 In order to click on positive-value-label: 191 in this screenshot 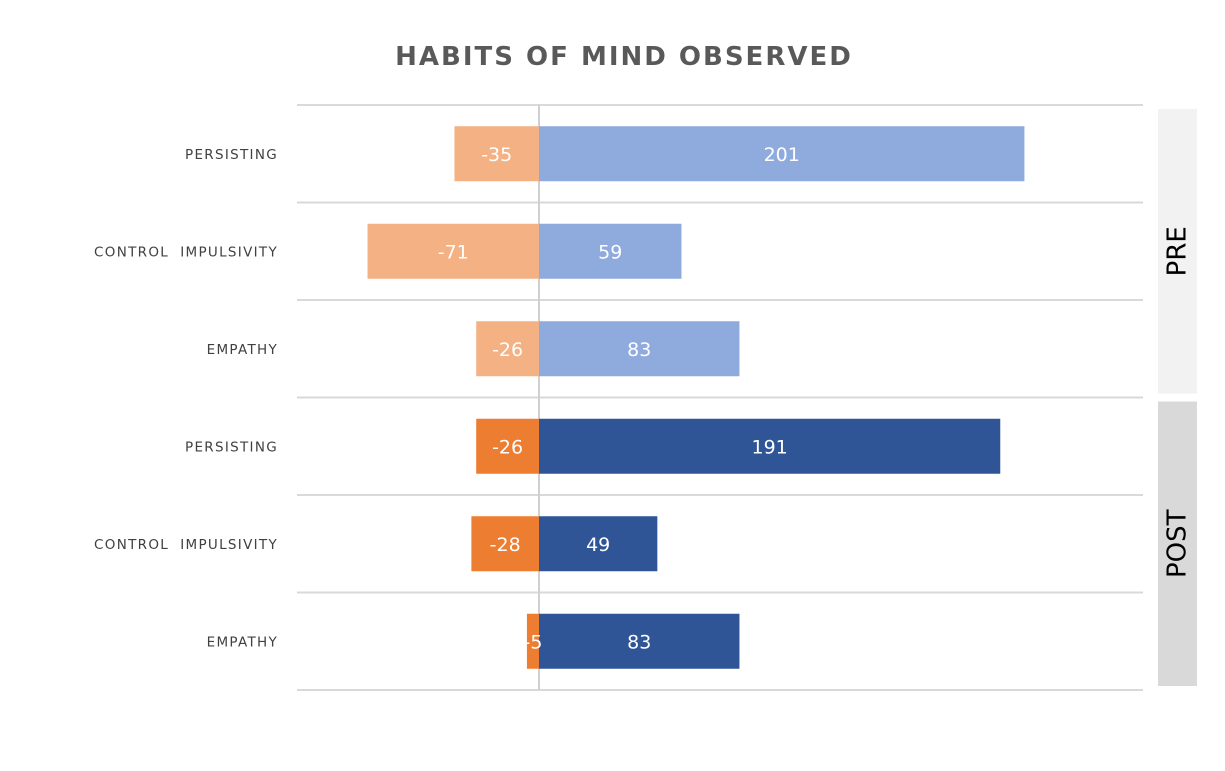, I will do `click(769, 447)`.